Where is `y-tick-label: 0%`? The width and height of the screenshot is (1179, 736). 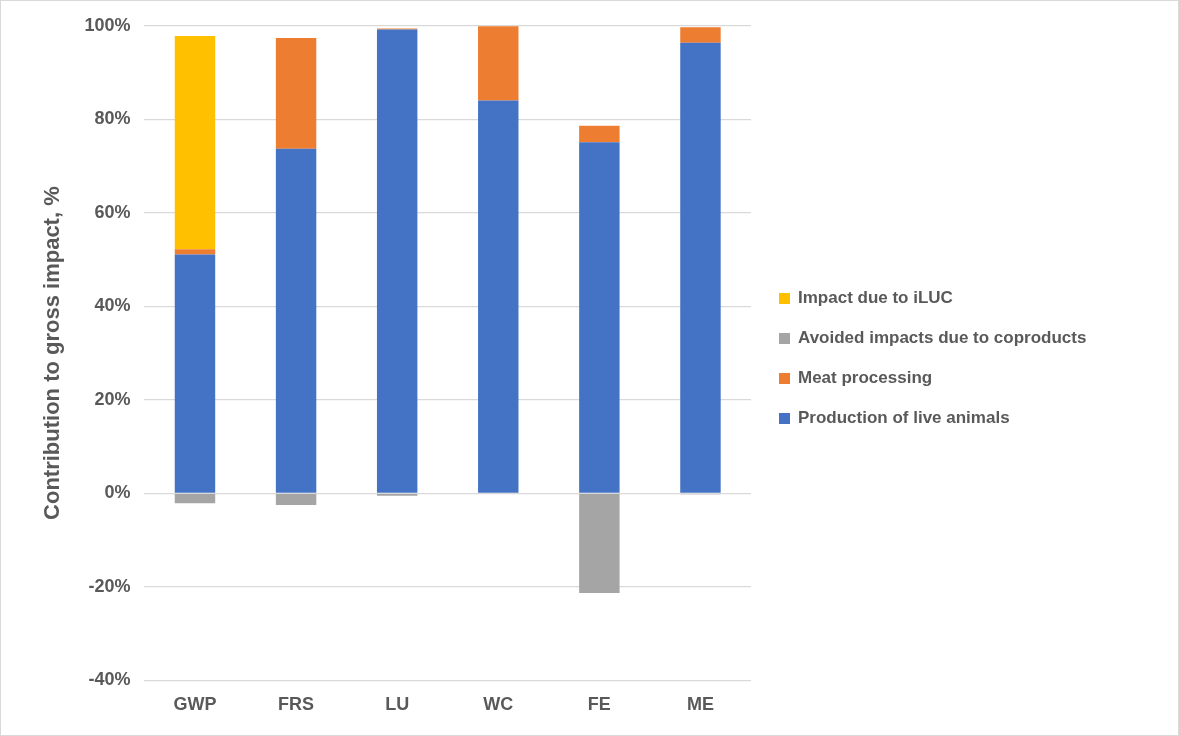
y-tick-label: 0% is located at coordinates (117, 492).